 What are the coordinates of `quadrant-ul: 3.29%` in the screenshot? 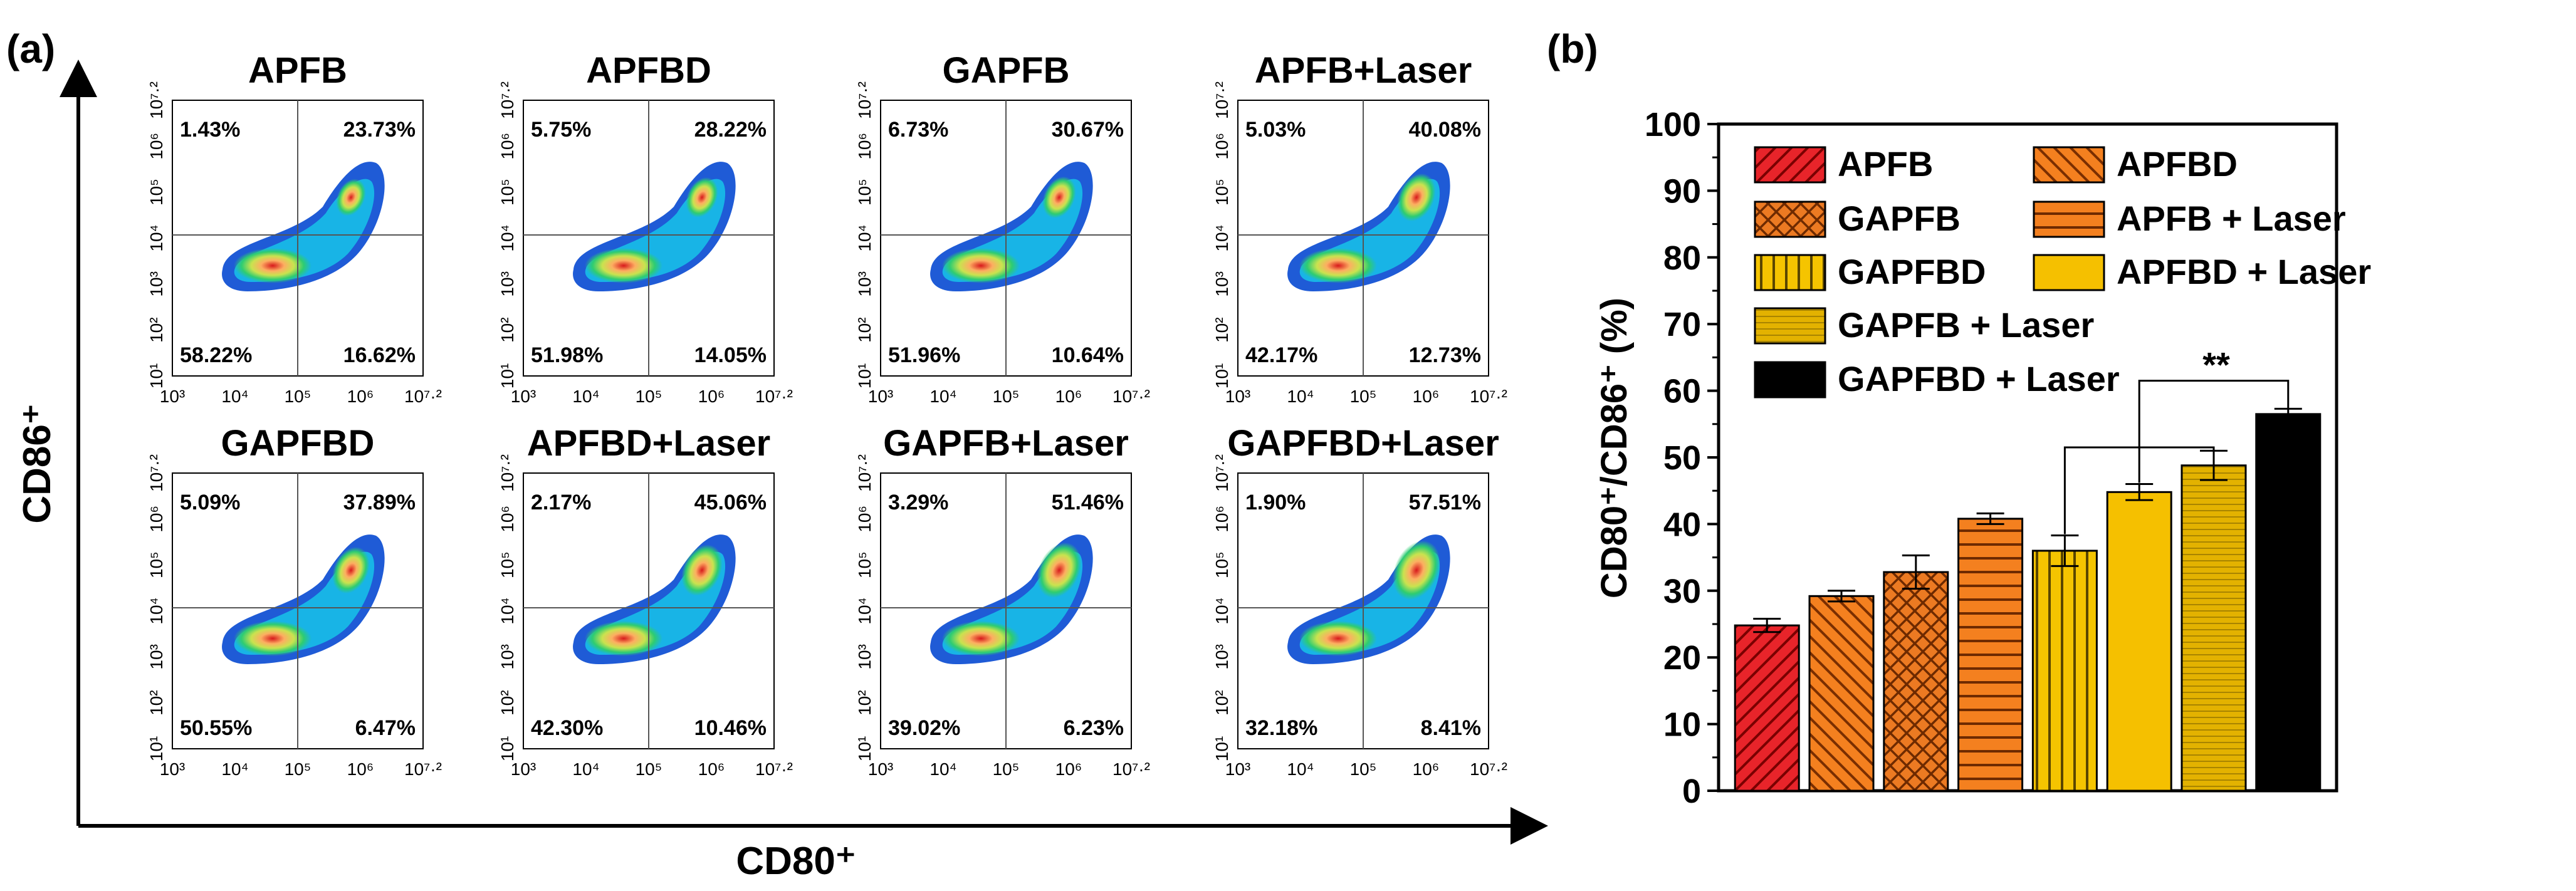 It's located at (918, 502).